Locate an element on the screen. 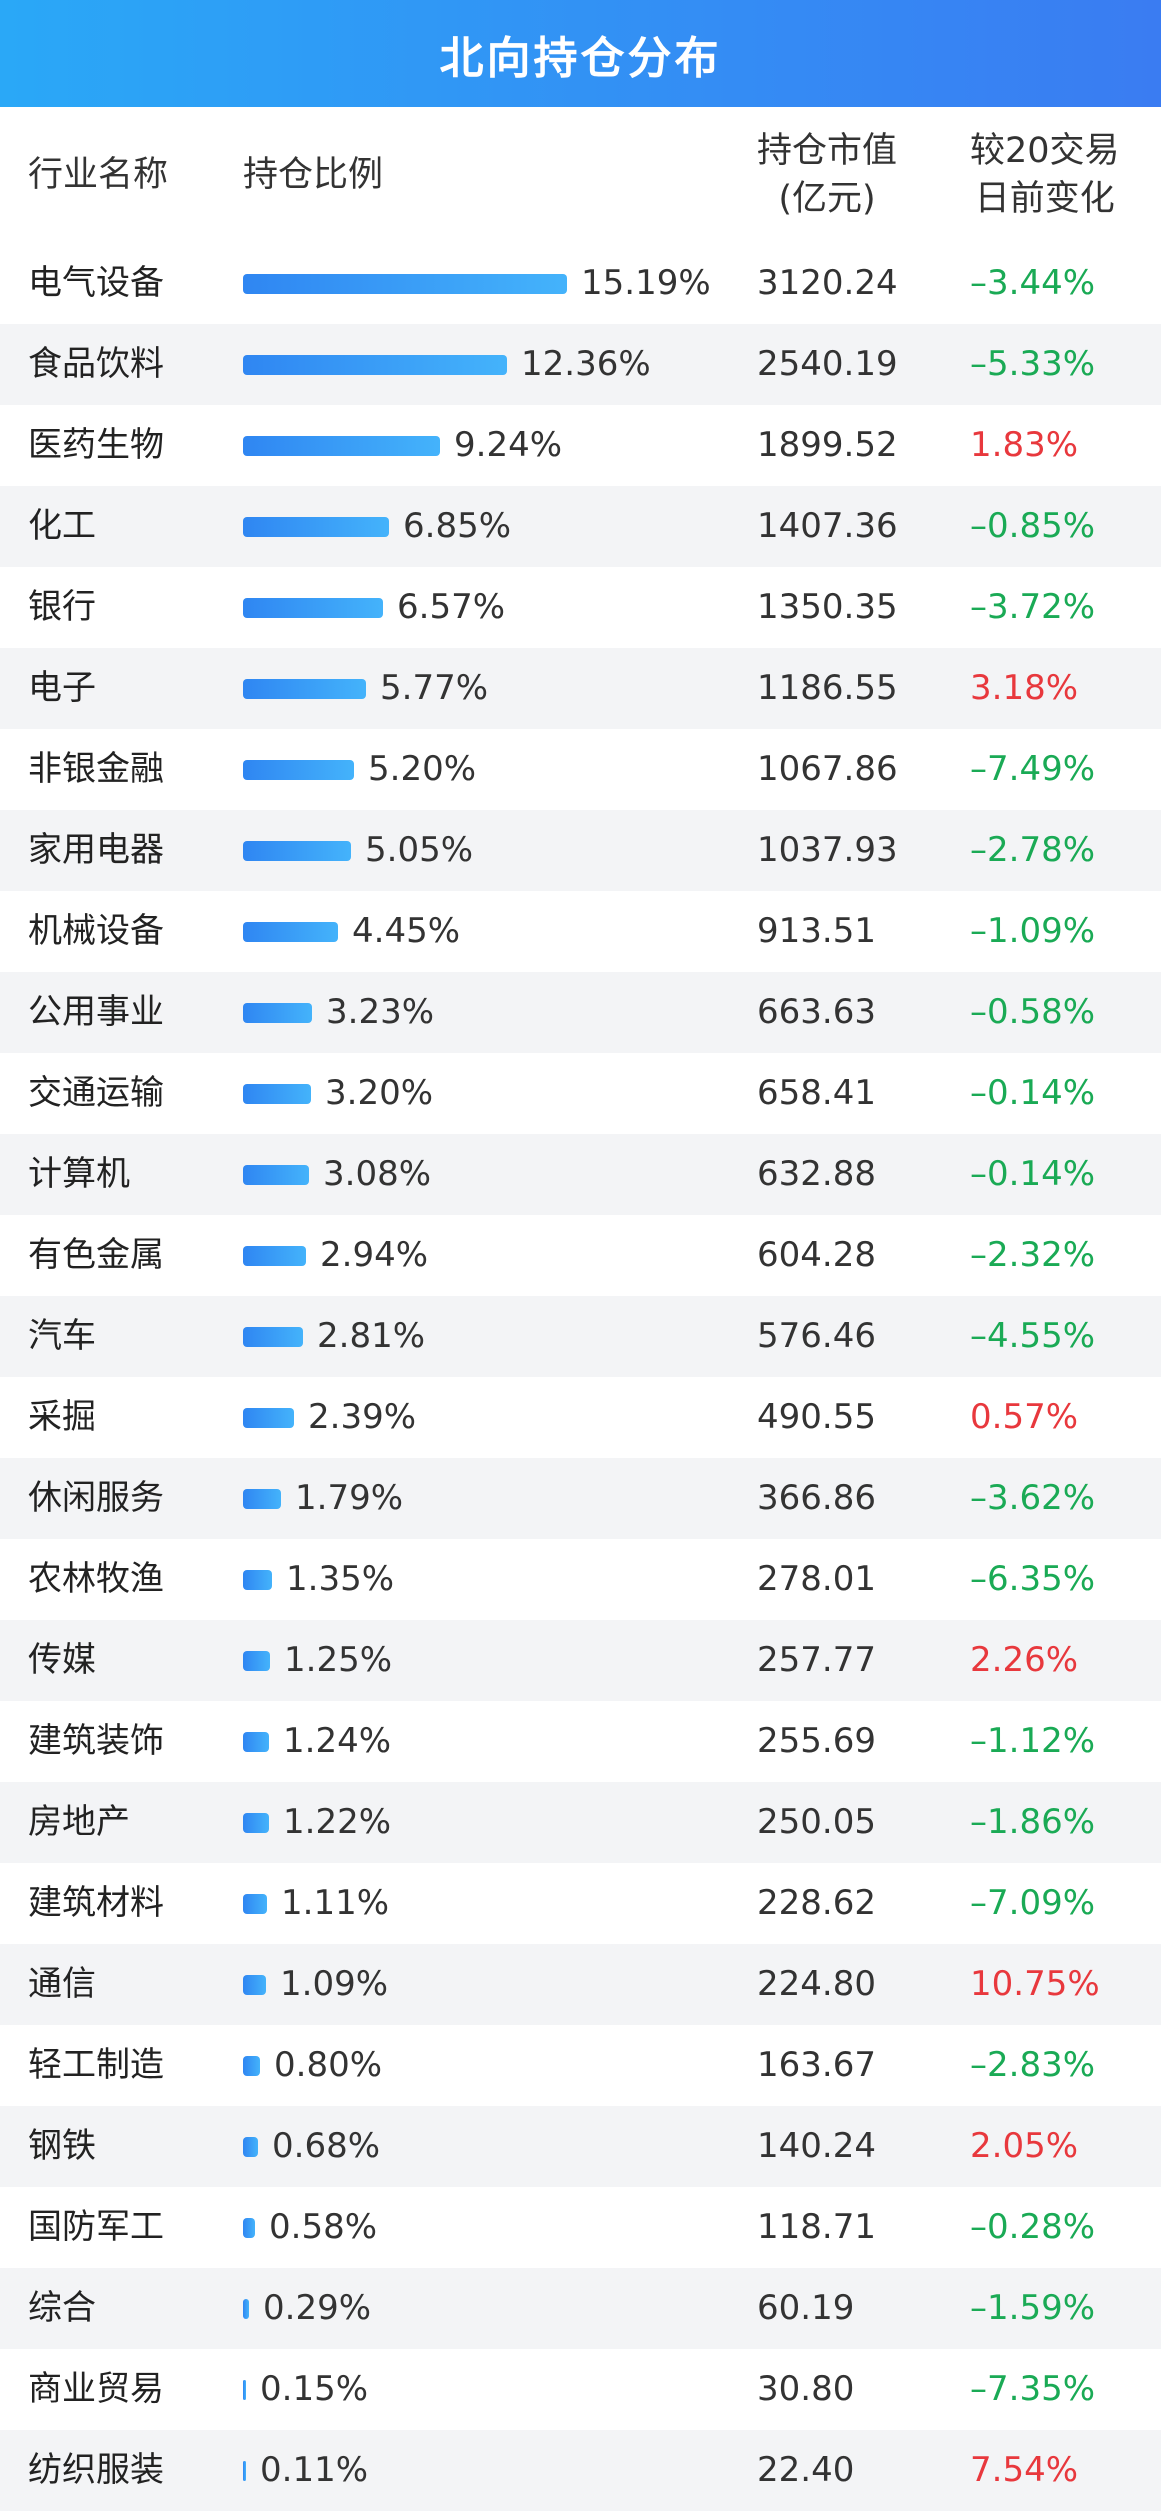 The image size is (1161, 2511). industry-name: 交通运输 is located at coordinates (96, 1093).